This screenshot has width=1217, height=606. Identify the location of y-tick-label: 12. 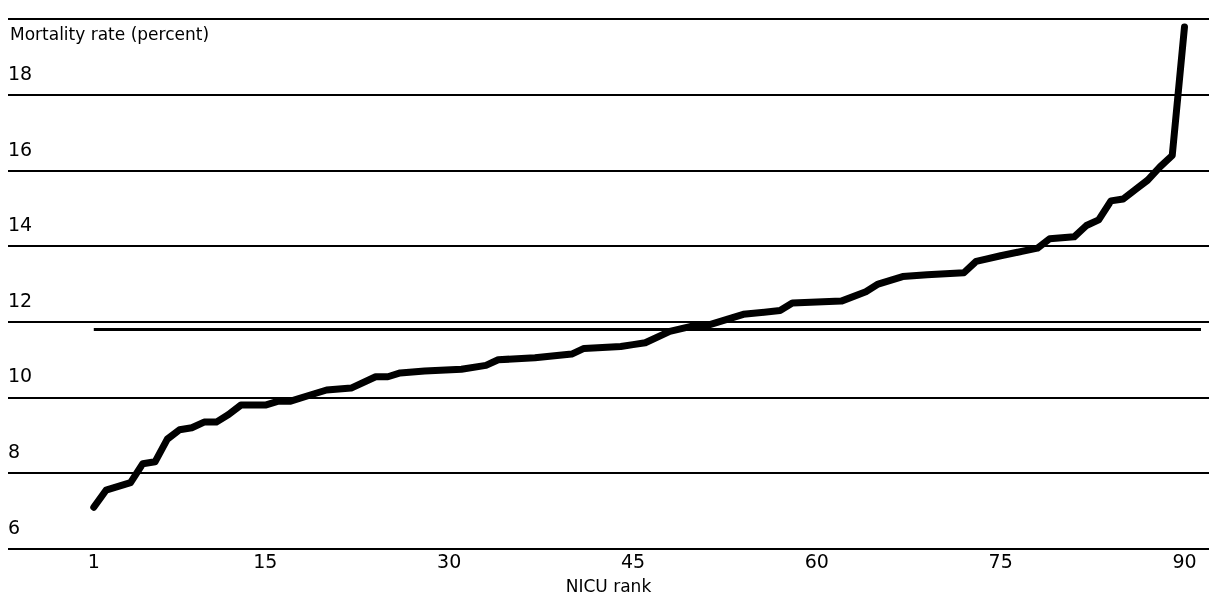
(20, 299).